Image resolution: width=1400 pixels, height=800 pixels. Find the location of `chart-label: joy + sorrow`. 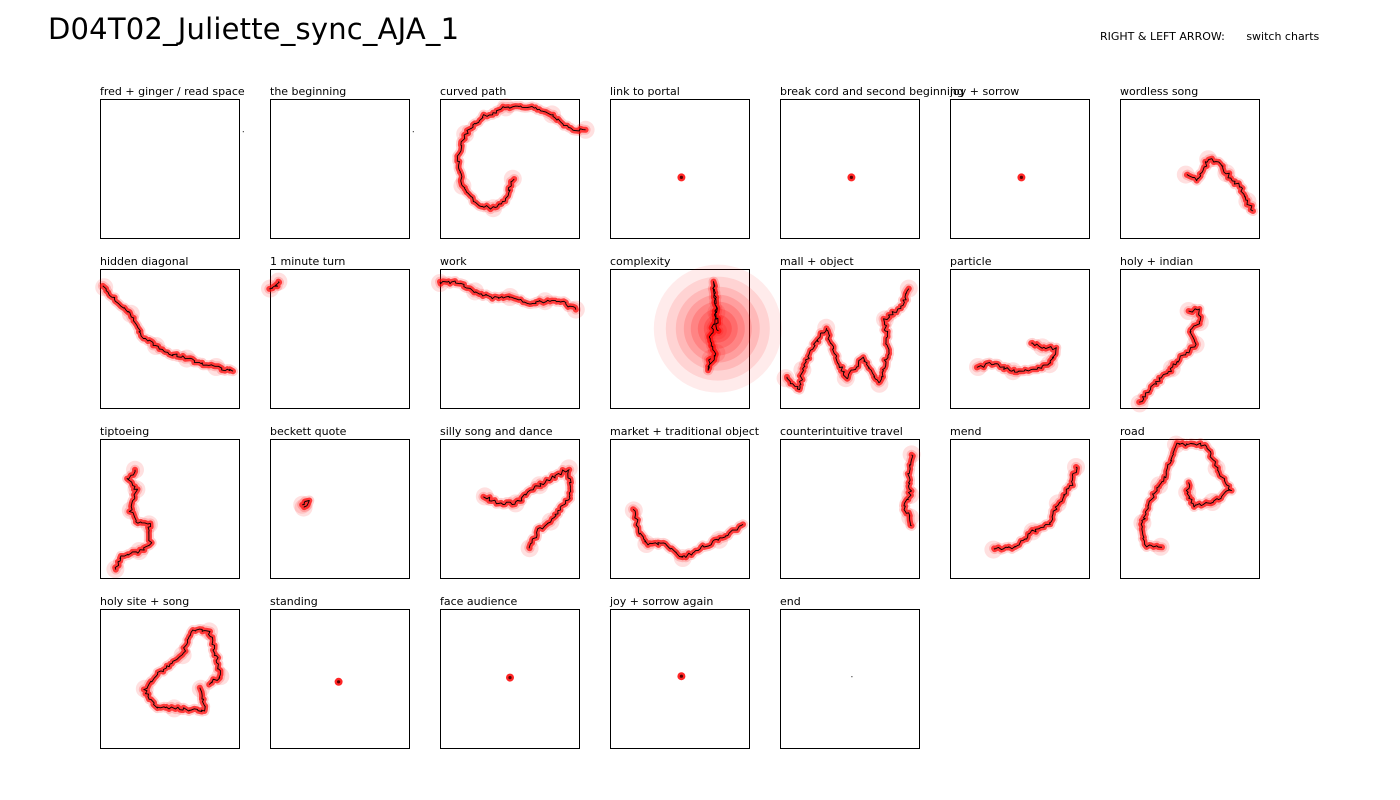

chart-label: joy + sorrow is located at coordinates (985, 91).